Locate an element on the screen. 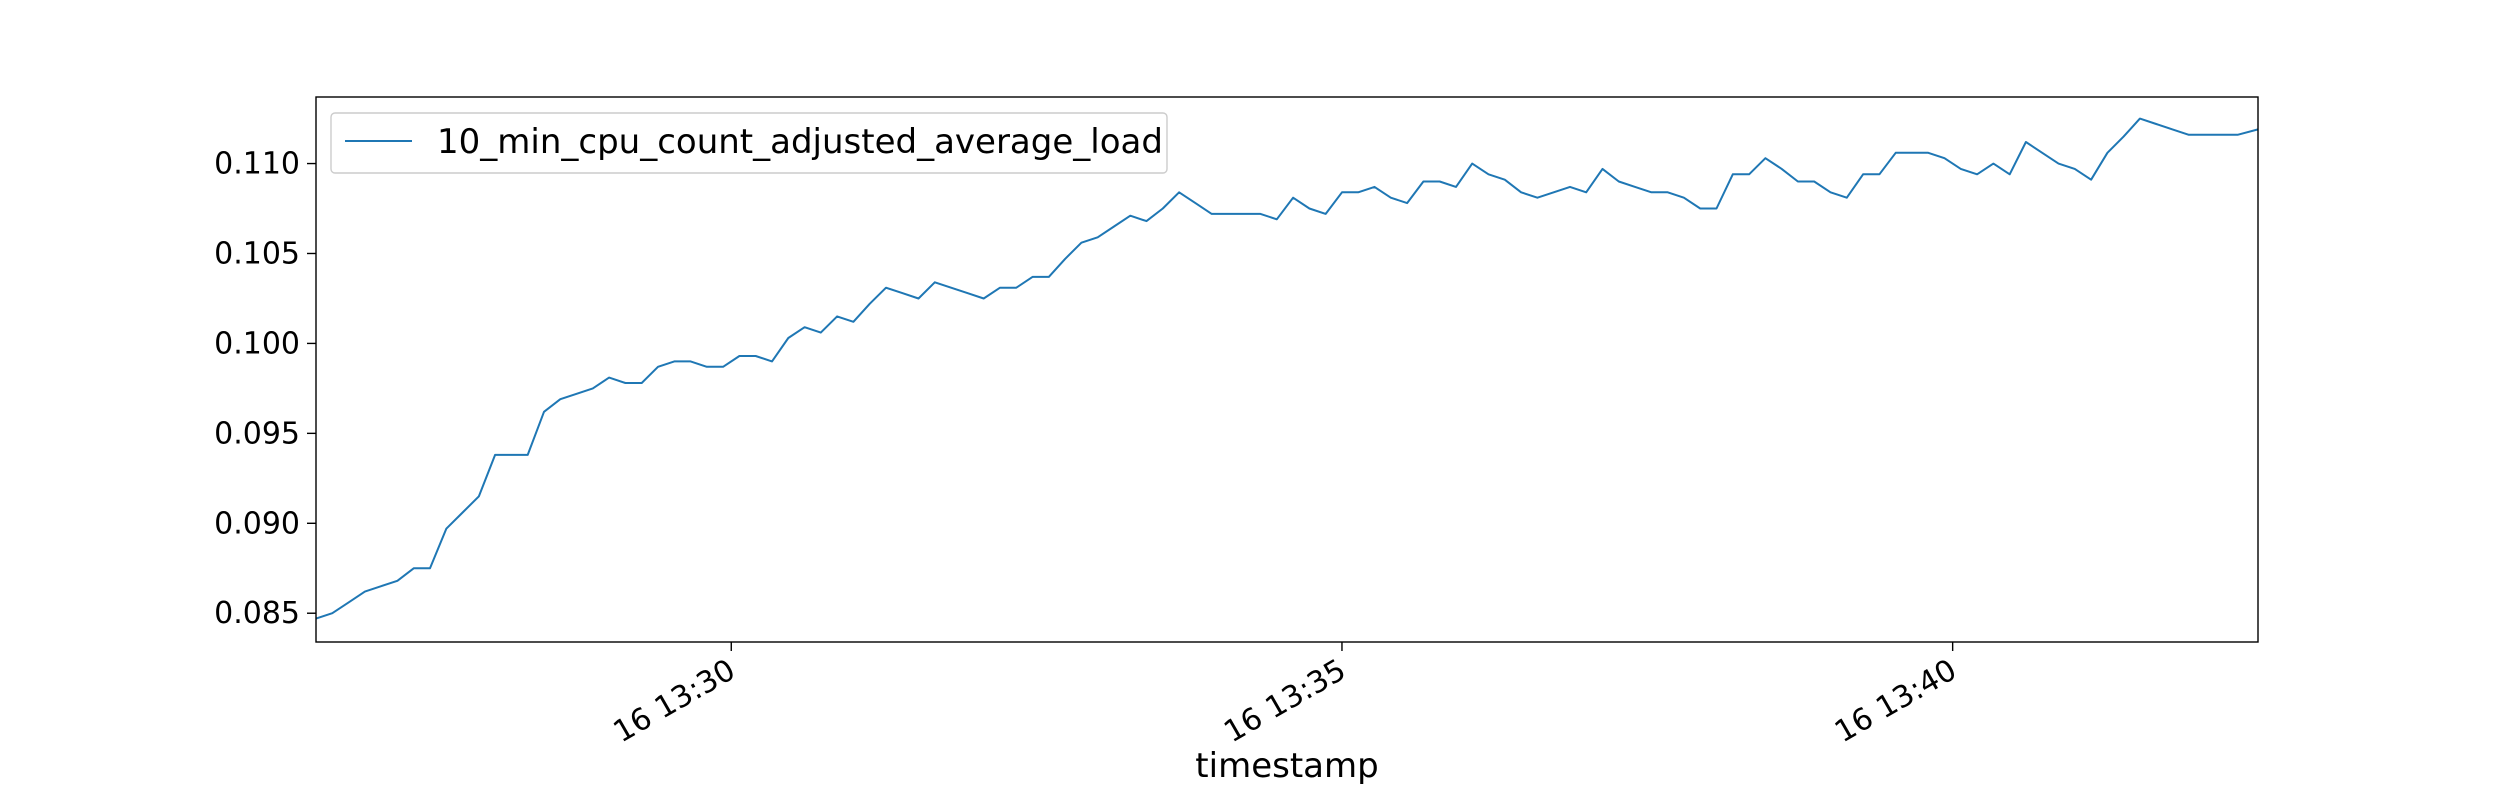 The width and height of the screenshot is (2500, 800). y-tick-label: 0.095 is located at coordinates (257, 433).